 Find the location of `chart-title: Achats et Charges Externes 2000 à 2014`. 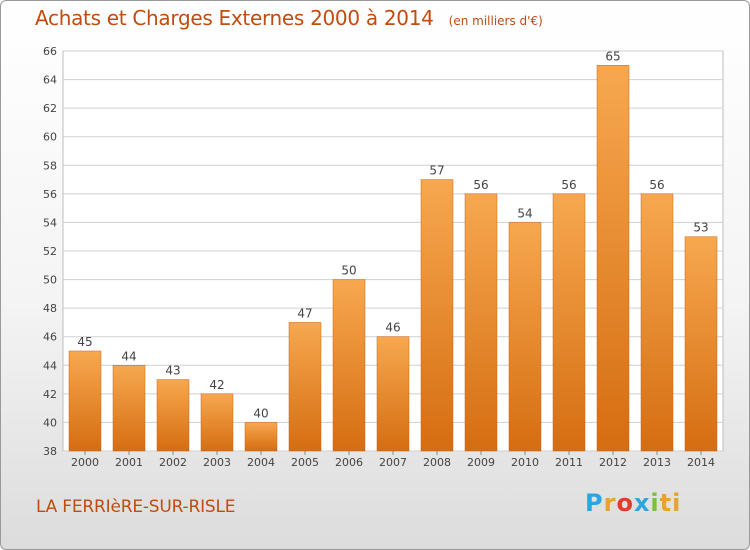

chart-title: Achats et Charges Externes 2000 à 2014 is located at coordinates (234, 18).